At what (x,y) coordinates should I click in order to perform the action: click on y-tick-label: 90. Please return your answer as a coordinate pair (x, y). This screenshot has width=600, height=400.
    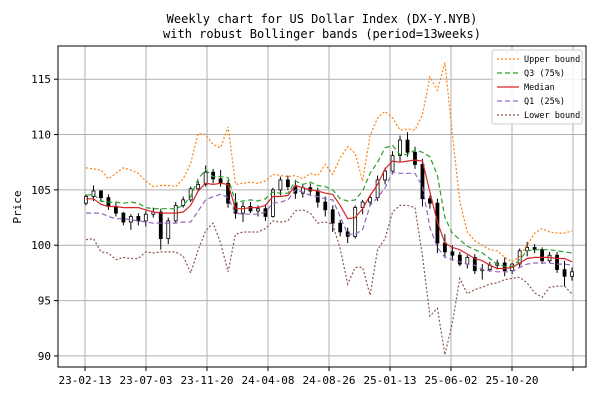
    Looking at the image, I should click on (44, 356).